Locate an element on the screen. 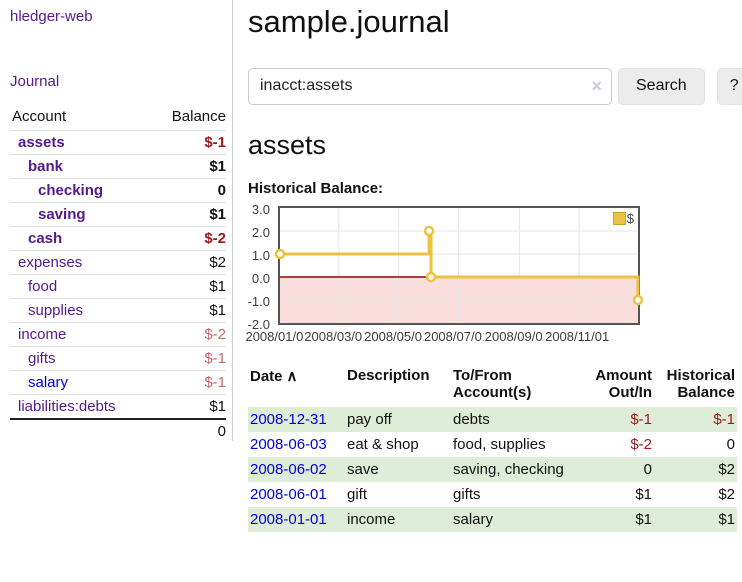 The height and width of the screenshot is (582, 742). register-amount: $-1 is located at coordinates (641, 419).